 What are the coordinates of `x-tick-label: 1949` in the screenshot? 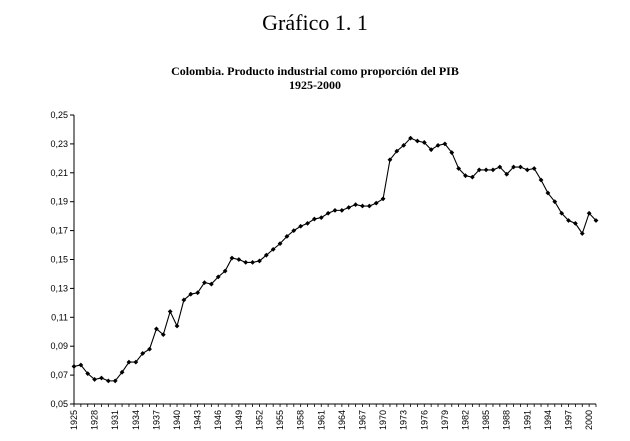 It's located at (239, 420).